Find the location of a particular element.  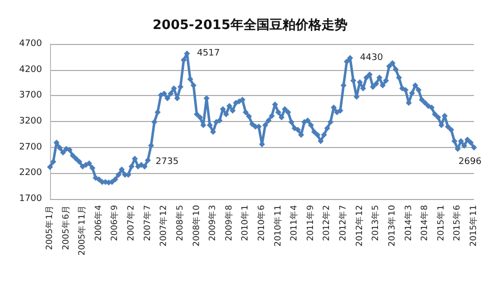

x-tick-label: 2010年6 is located at coordinates (261, 223).